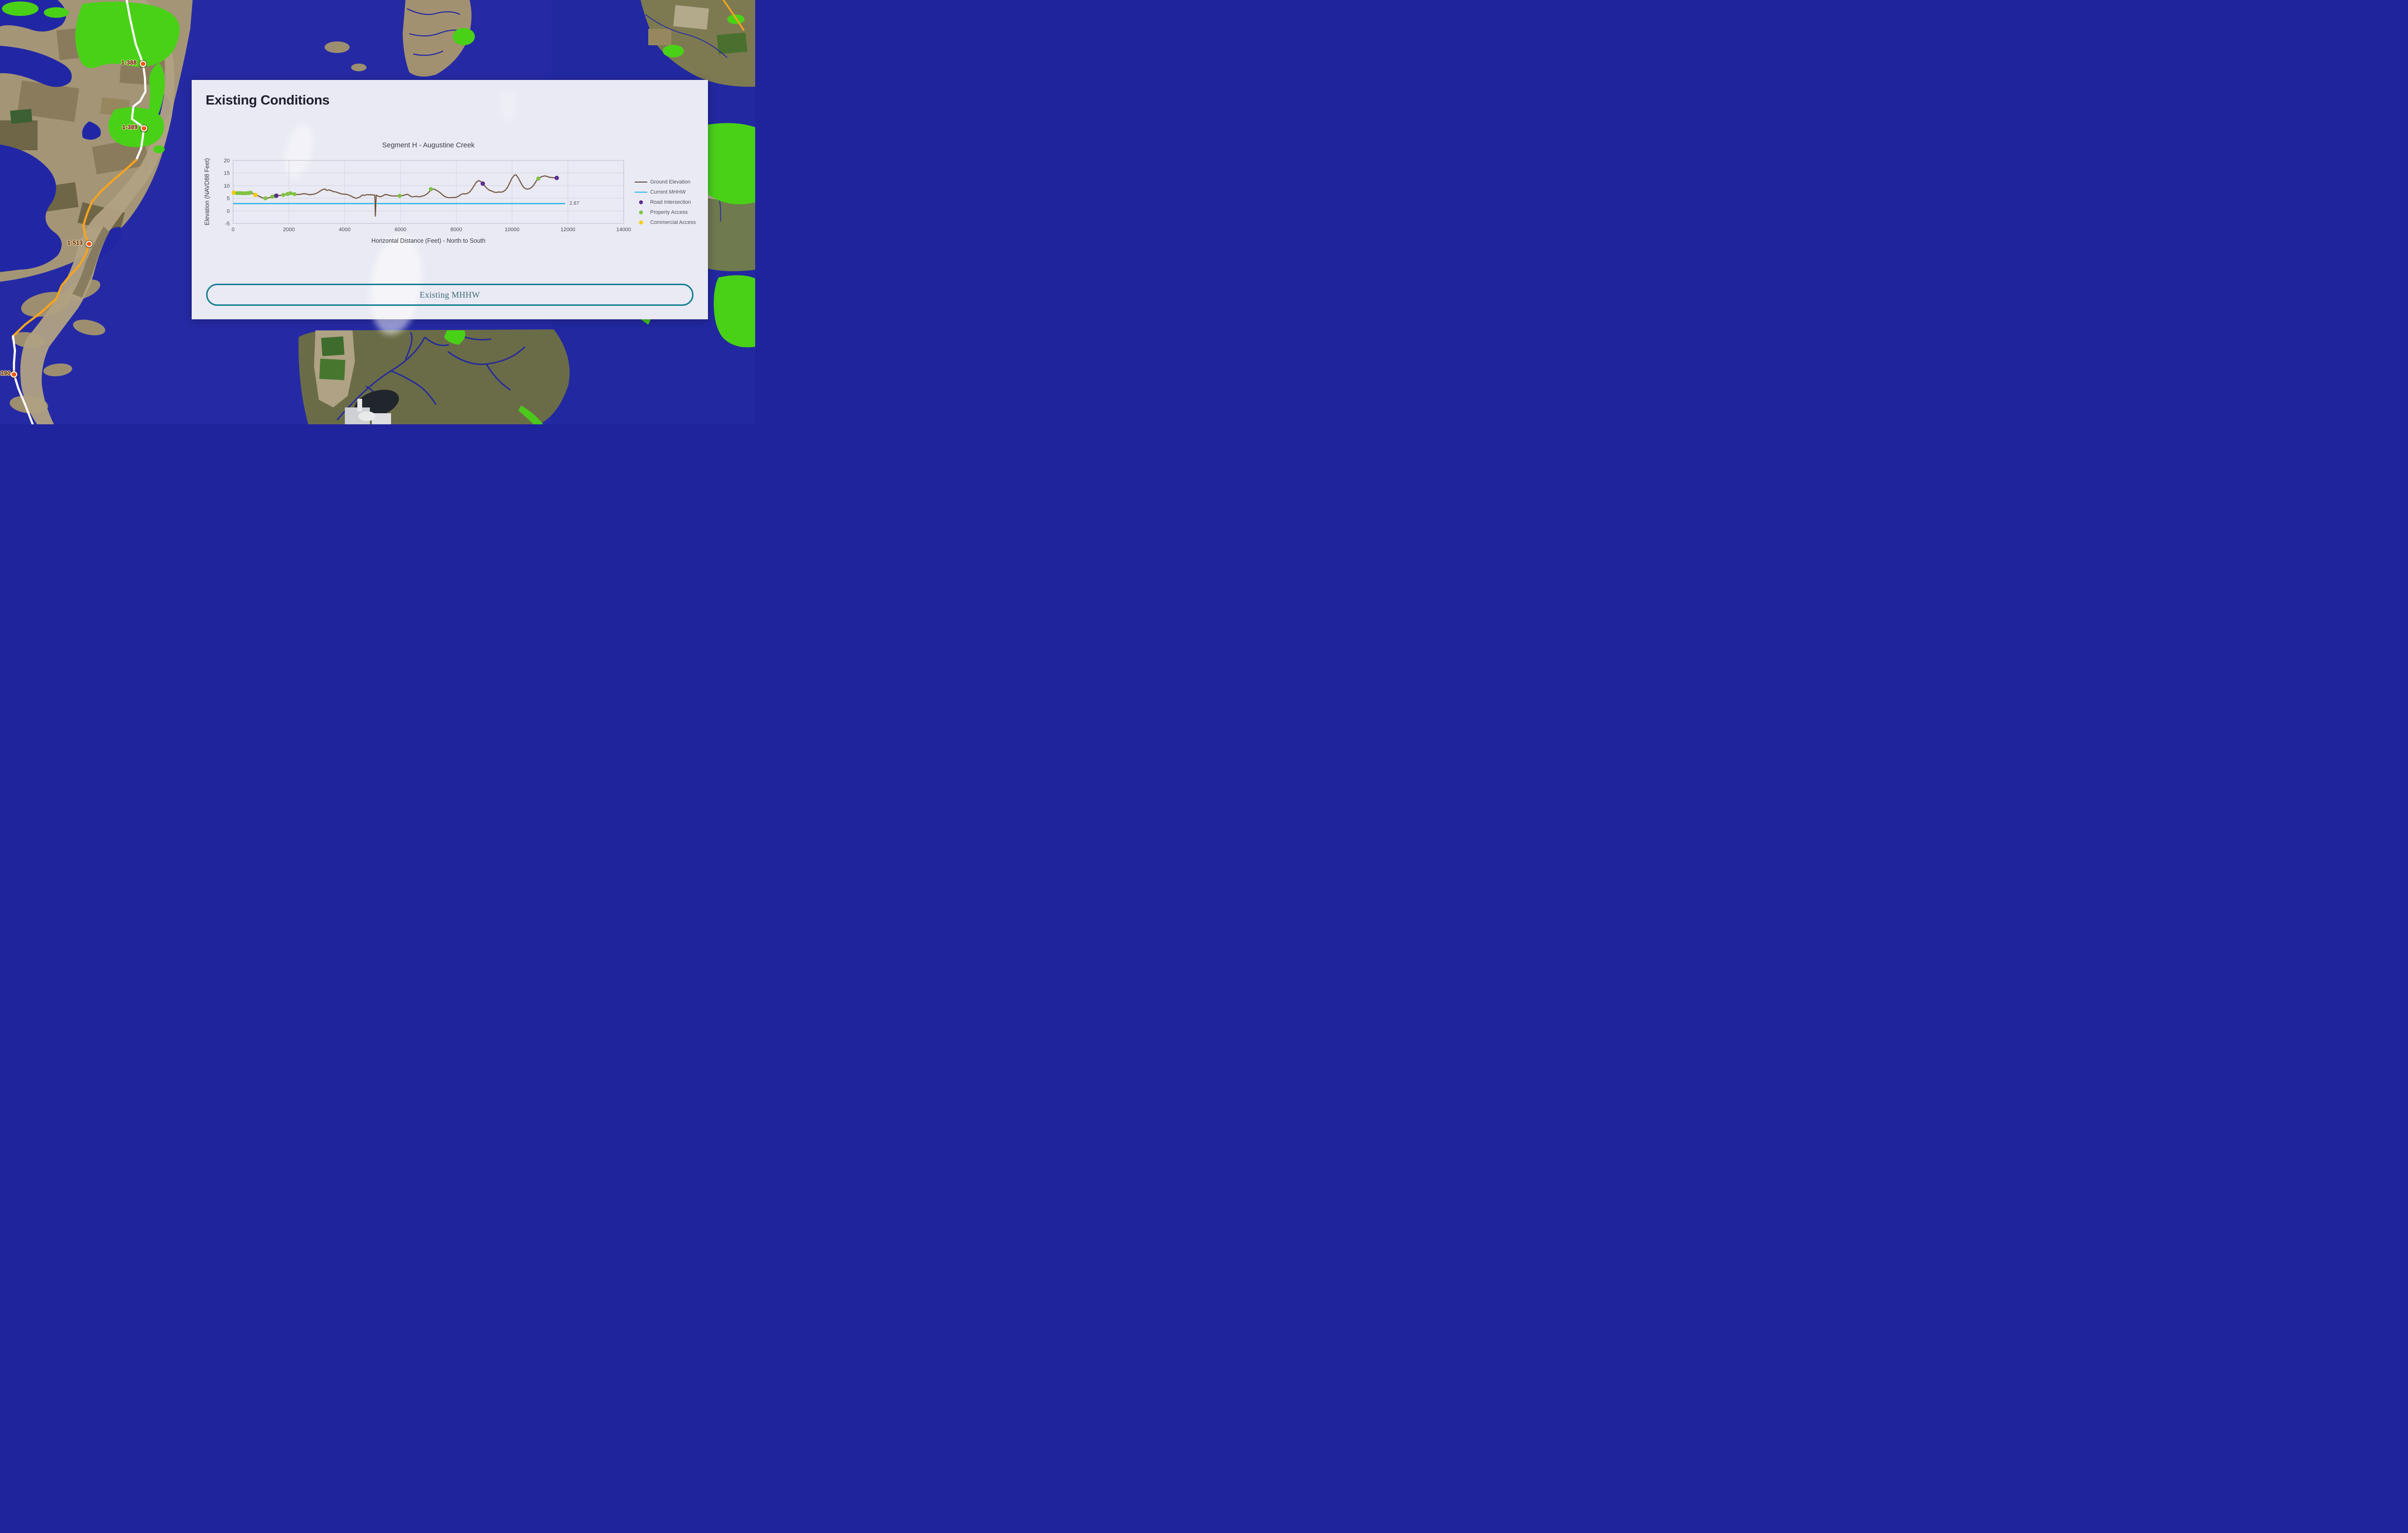  Describe the element at coordinates (512, 230) in the screenshot. I see `svg-text: 10000` at that location.